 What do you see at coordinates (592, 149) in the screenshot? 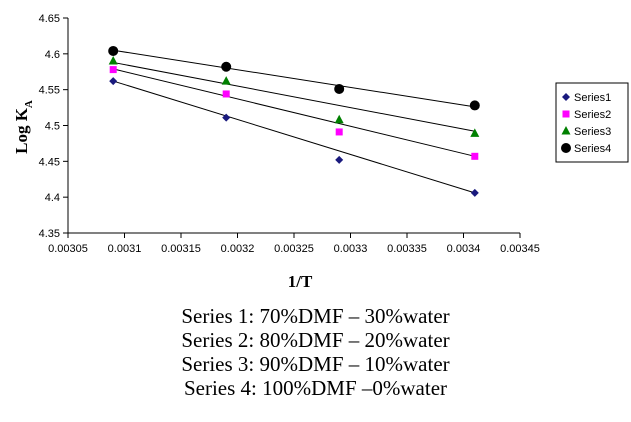
I see `legend-label-series-4: Series4` at bounding box center [592, 149].